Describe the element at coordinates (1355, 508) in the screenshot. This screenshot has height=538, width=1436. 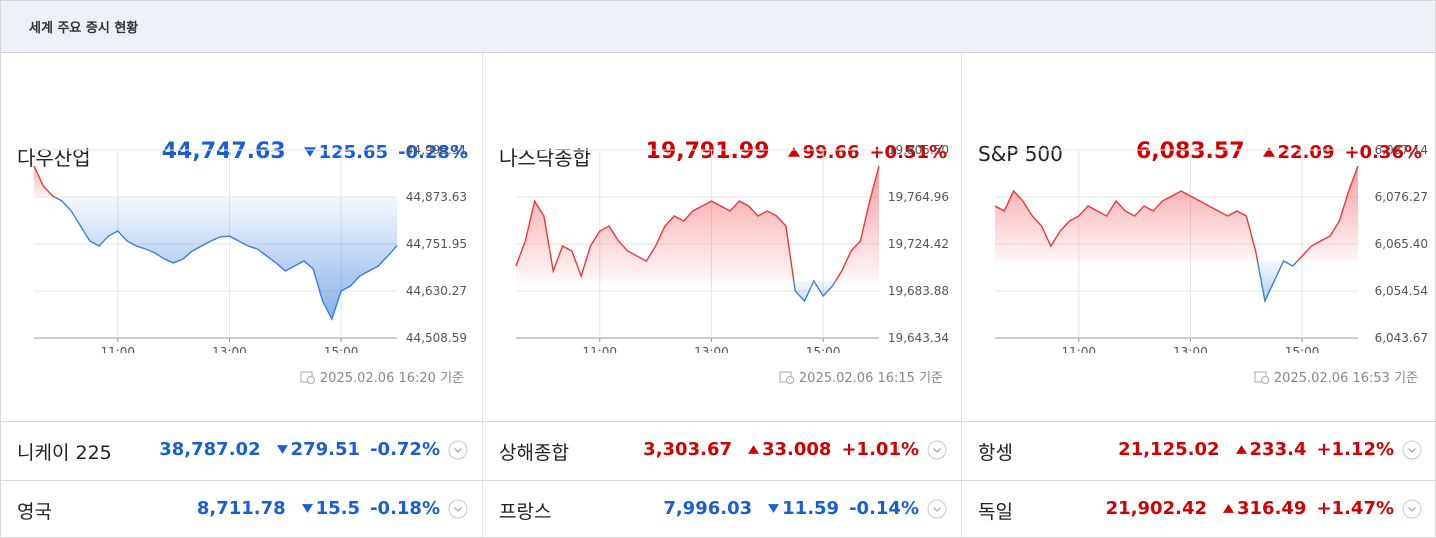
I see `change-percent: +1.47%` at that location.